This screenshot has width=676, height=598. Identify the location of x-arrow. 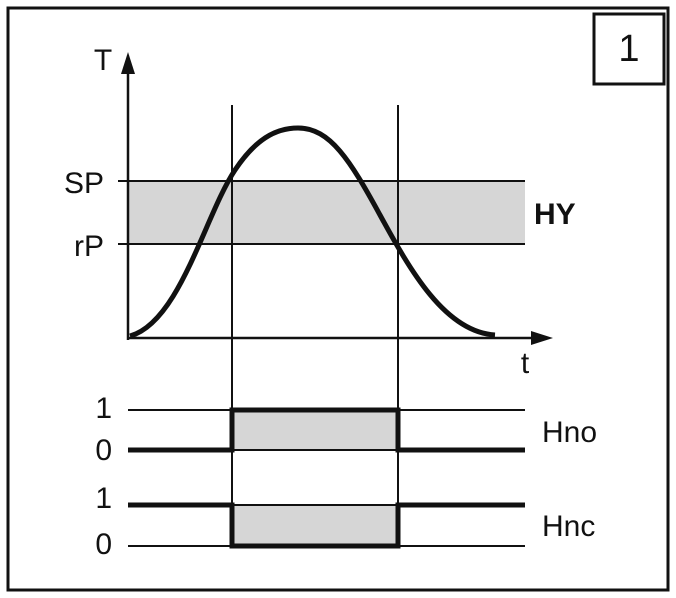
(542, 338).